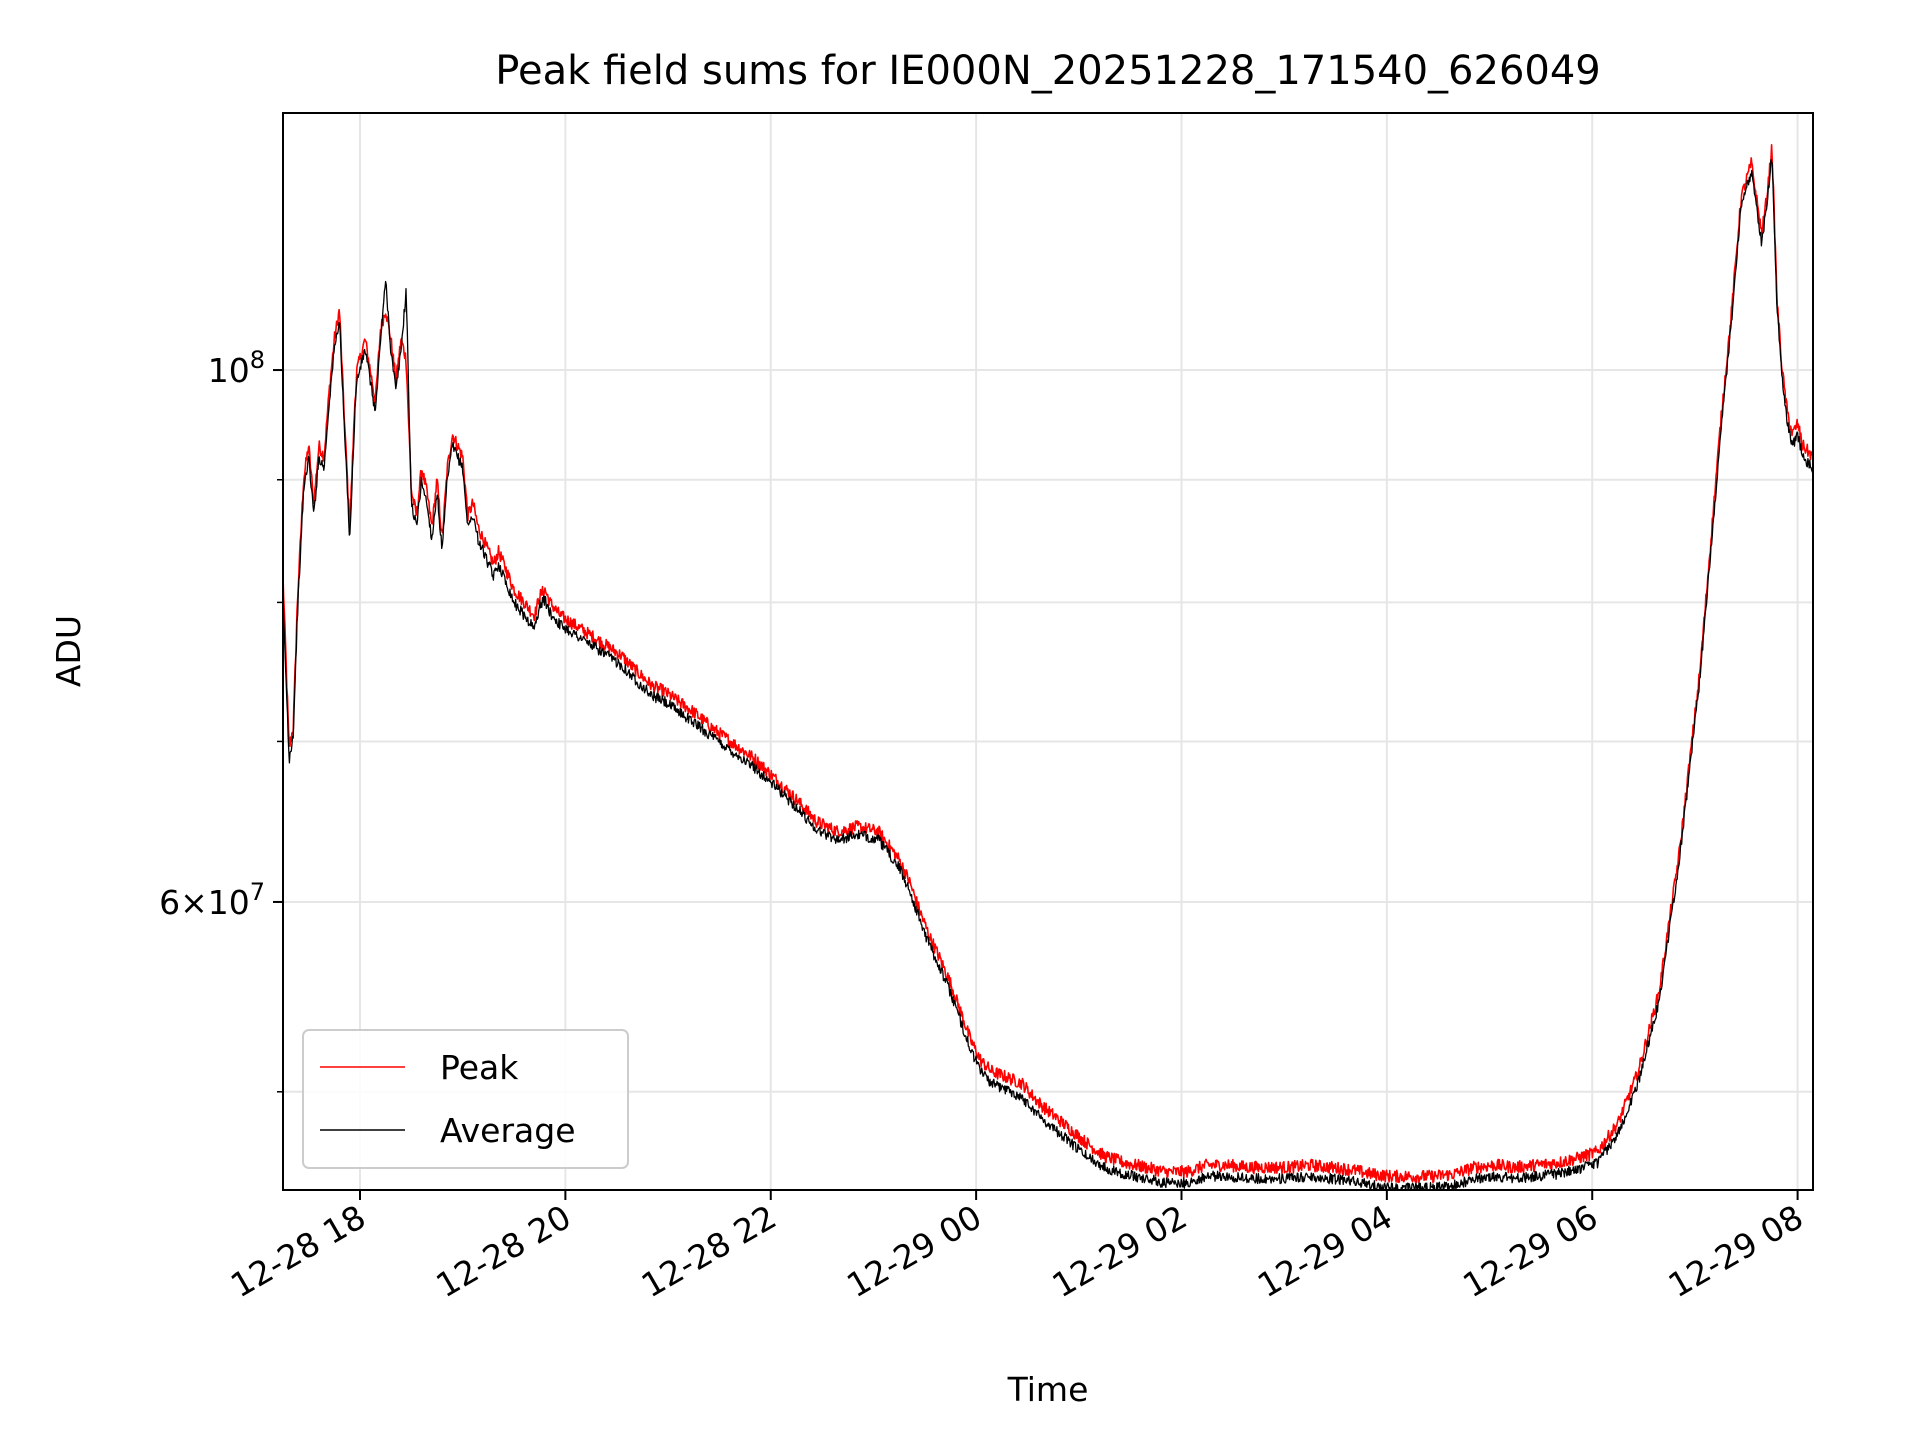 This screenshot has height=1440, width=1920. Describe the element at coordinates (212, 900) in the screenshot. I see `y-tick-label: 6×107` at that location.